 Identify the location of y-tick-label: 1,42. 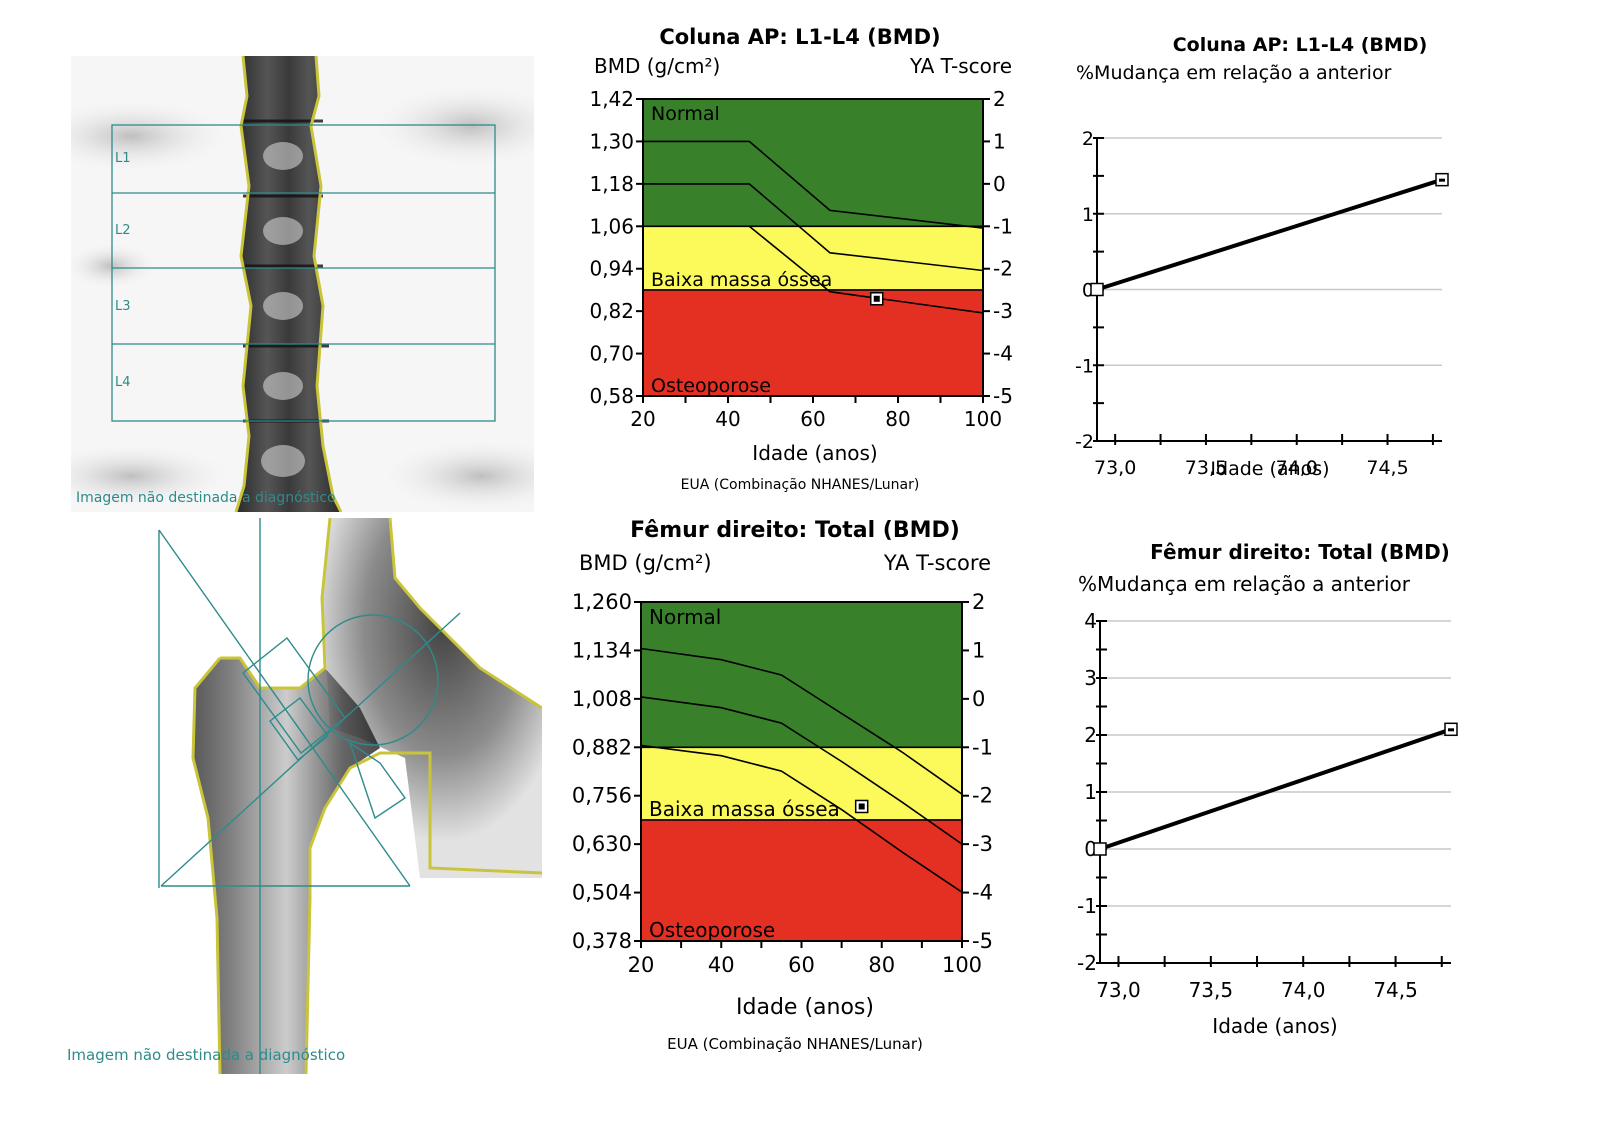
(611, 99).